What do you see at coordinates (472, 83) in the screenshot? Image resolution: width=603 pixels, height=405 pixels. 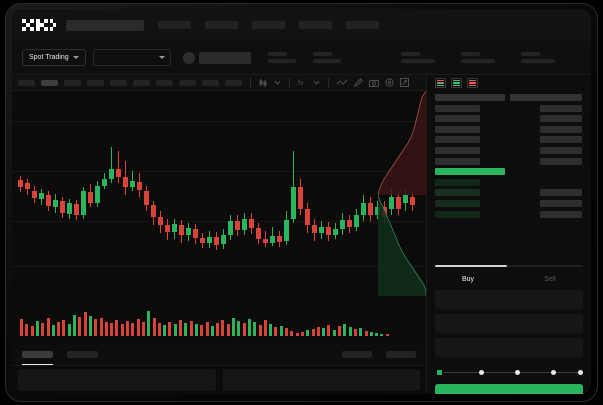 I see `orderbook-asks-icon` at bounding box center [472, 83].